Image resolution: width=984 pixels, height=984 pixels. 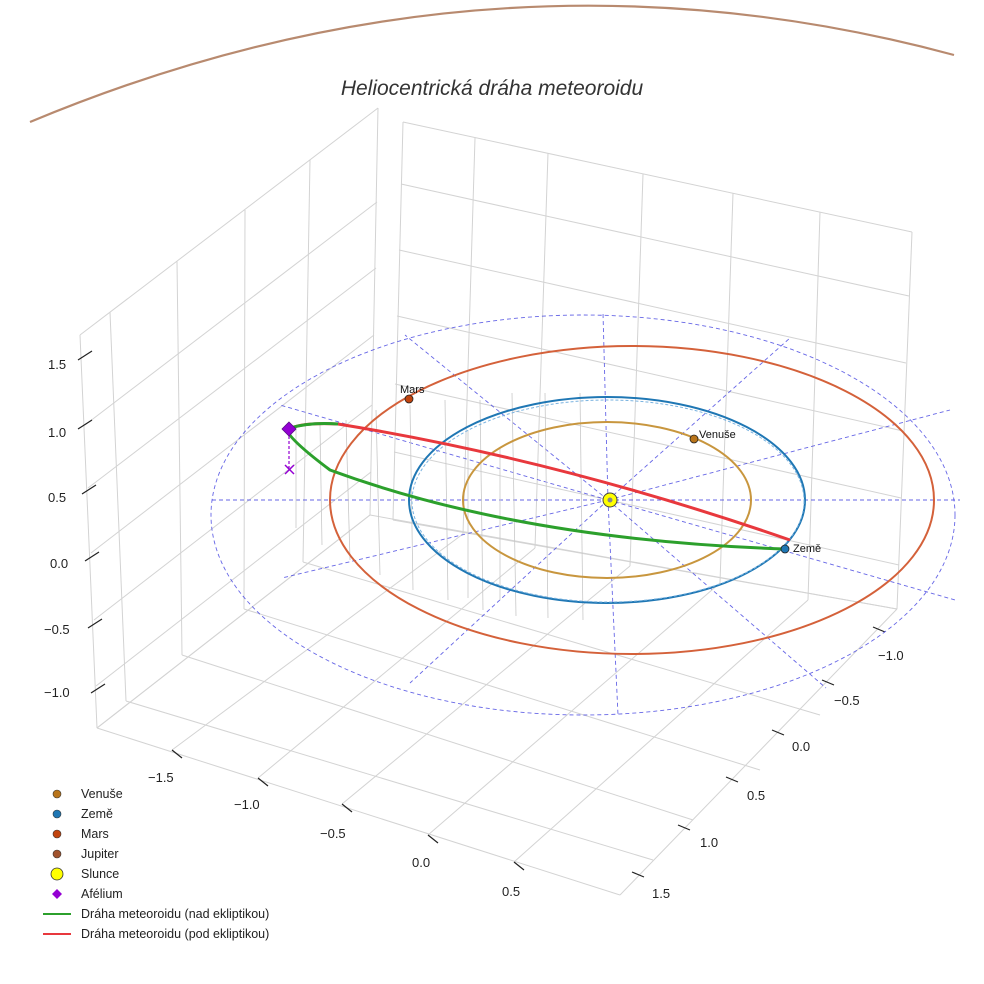 I want to click on x-tick: −1.5, so click(x=161, y=777).